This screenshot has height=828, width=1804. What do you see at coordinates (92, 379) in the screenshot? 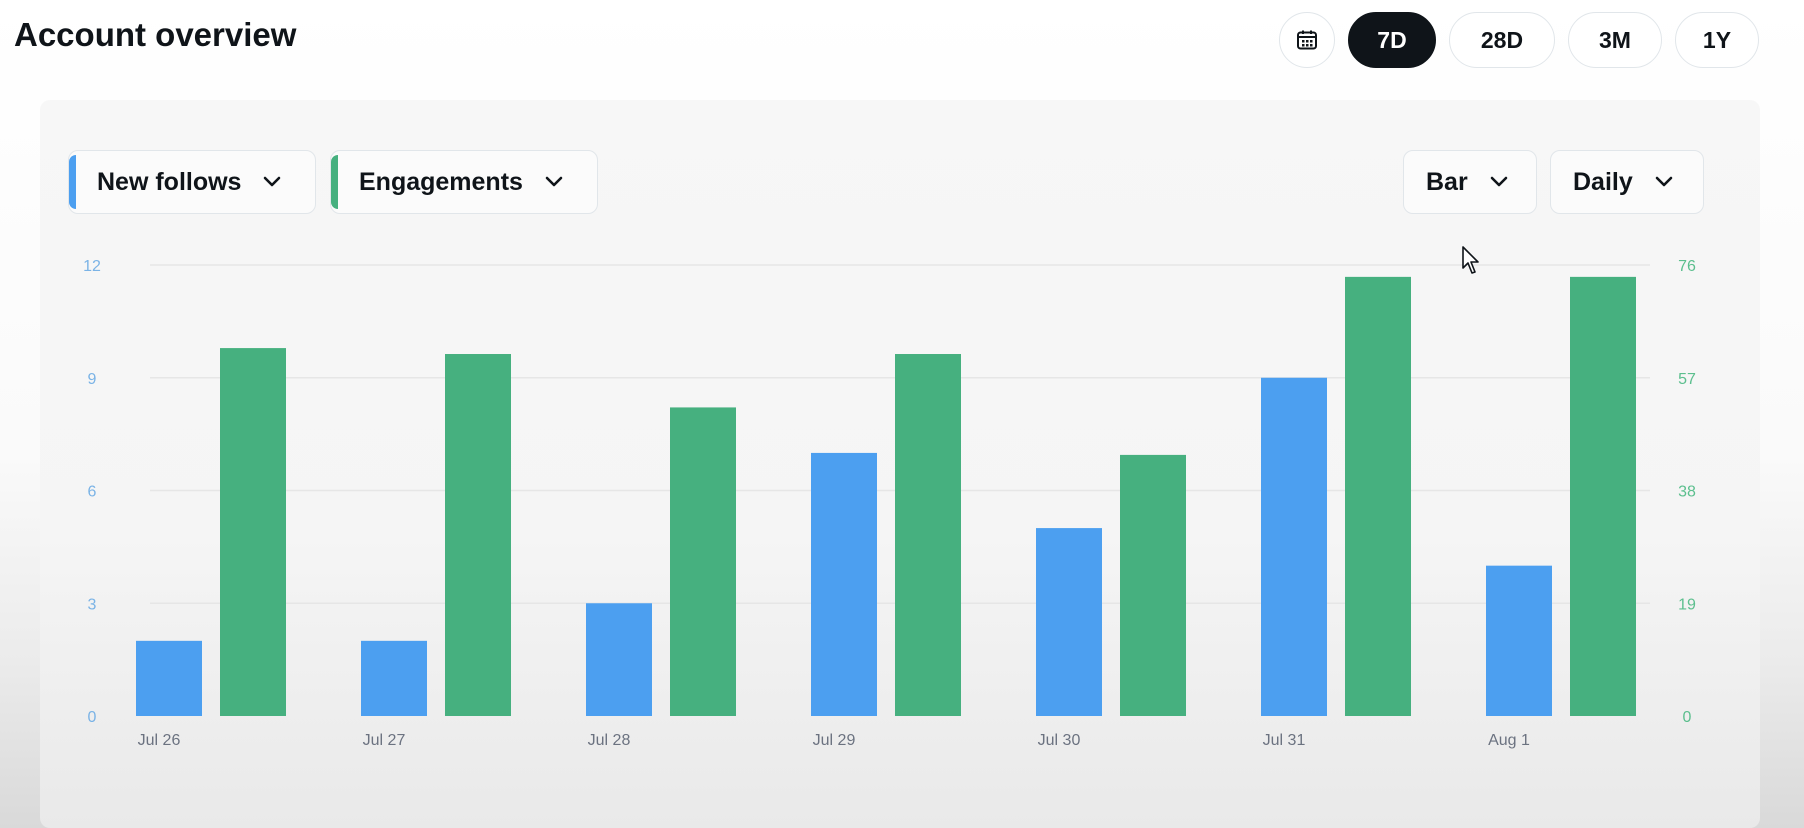
I see `y-left-tick-label: 9` at bounding box center [92, 379].